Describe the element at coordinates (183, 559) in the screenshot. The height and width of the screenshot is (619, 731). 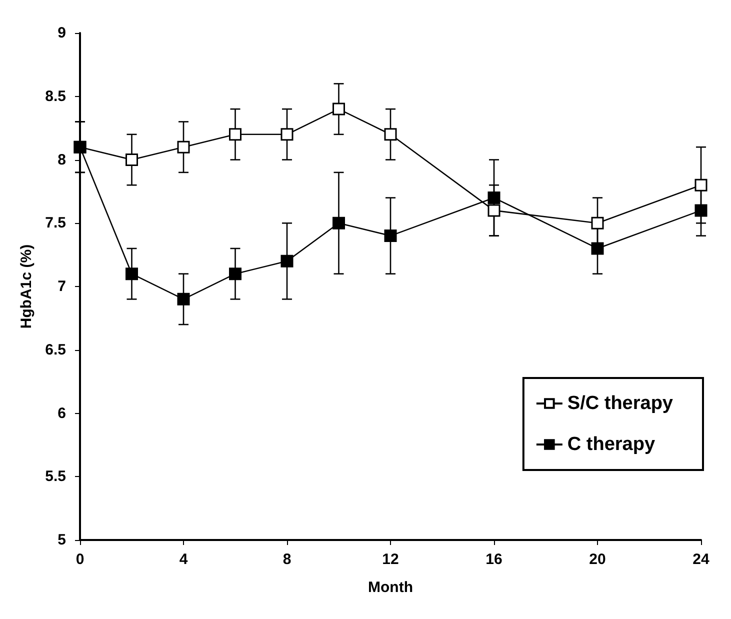
I see `x-tick-label: 4` at that location.